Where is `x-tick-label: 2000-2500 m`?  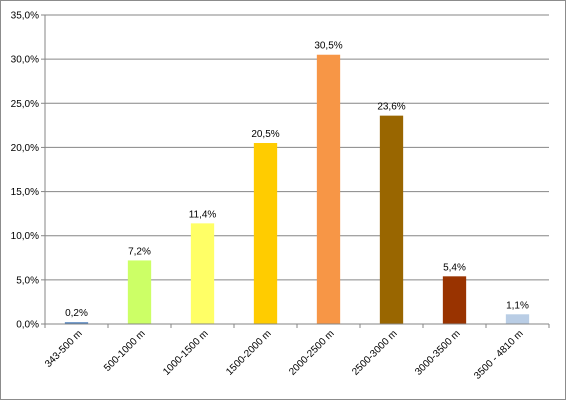
x-tick-label: 2000-2500 m is located at coordinates (311, 352).